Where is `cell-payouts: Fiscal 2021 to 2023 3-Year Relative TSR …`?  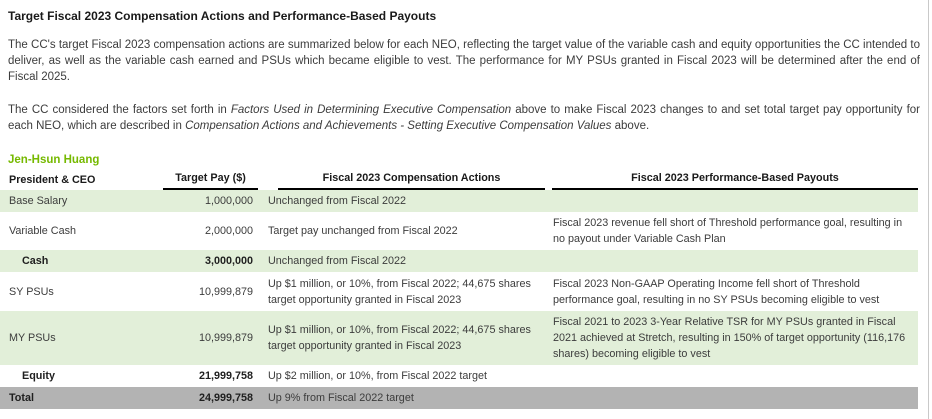
cell-payouts: Fiscal 2021 to 2023 3-Year Relative TSR … is located at coordinates (729, 338).